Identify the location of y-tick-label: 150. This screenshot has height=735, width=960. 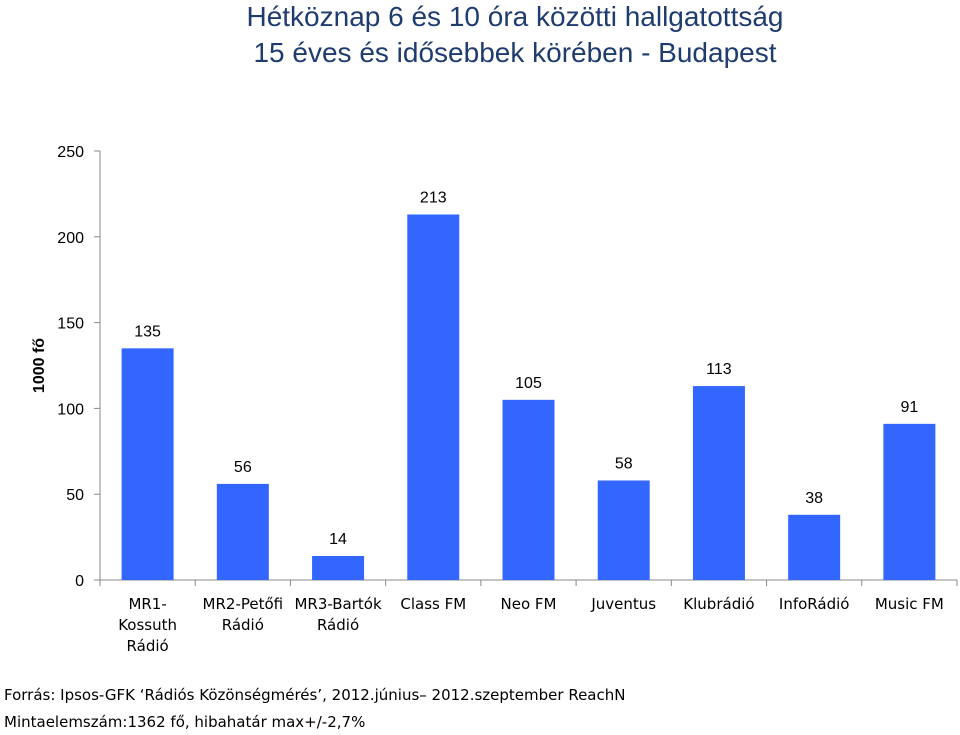
(70, 324).